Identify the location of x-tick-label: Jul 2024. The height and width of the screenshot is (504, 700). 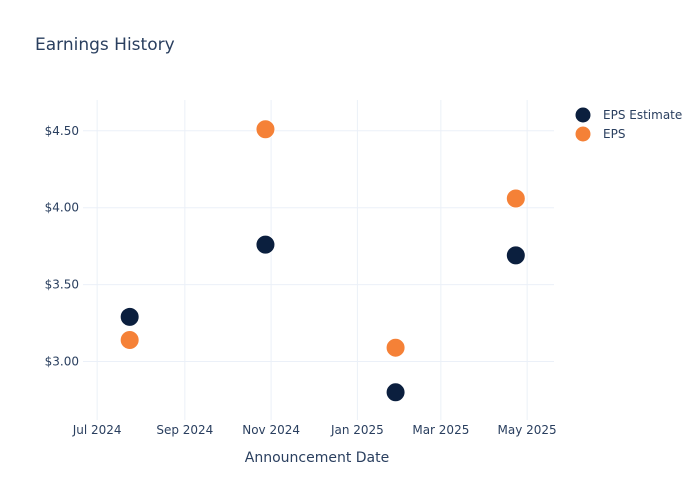
(97, 430).